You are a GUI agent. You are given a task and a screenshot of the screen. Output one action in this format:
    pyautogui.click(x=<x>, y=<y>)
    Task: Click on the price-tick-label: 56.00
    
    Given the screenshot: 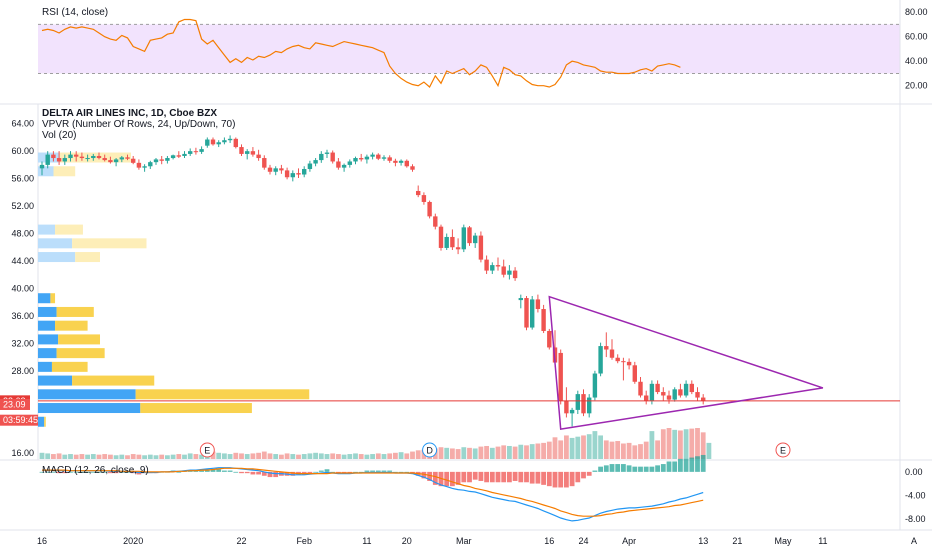 What is the action you would take?
    pyautogui.click(x=22, y=179)
    